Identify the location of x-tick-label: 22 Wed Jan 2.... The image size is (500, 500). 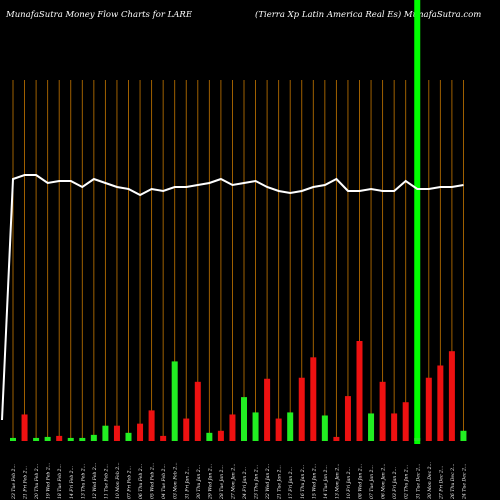
(268, 481).